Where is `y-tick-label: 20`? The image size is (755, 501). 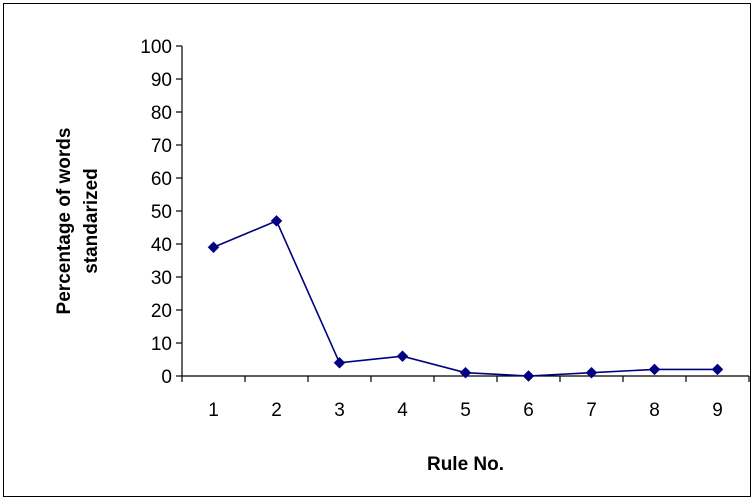
y-tick-label: 20 is located at coordinates (161, 311).